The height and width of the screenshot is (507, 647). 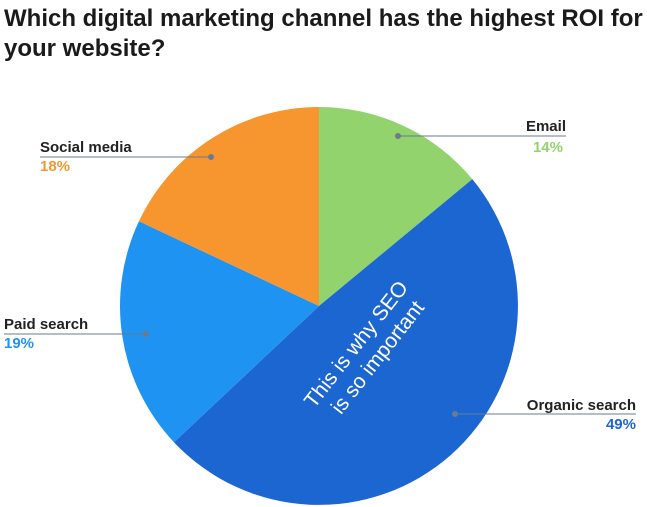 What do you see at coordinates (396, 206) in the screenshot?
I see `pie-slice-email` at bounding box center [396, 206].